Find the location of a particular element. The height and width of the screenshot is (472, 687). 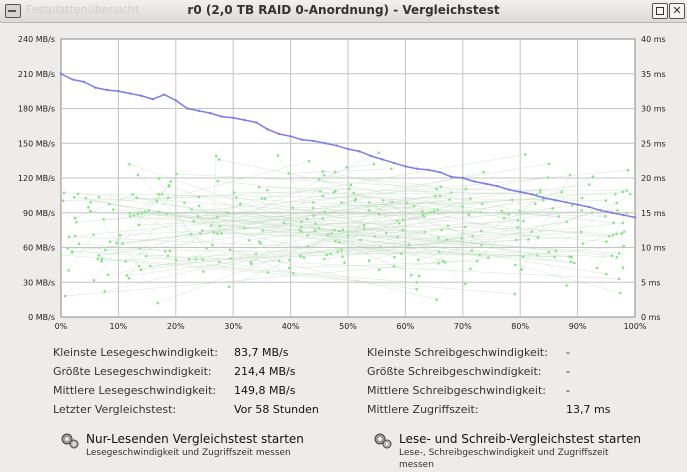

window-menu-icon is located at coordinates (13, 11).